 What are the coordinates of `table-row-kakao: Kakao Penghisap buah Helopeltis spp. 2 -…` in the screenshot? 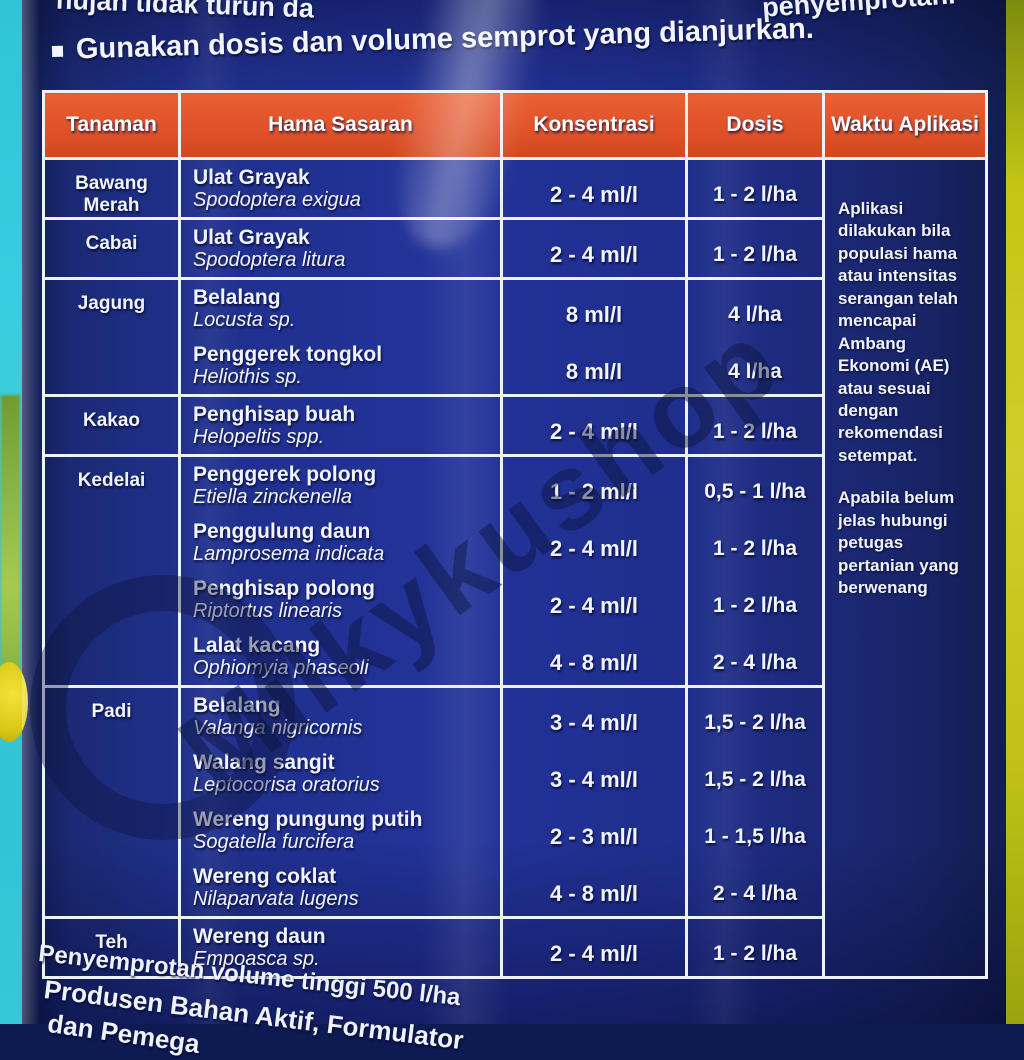 It's located at (514, 425).